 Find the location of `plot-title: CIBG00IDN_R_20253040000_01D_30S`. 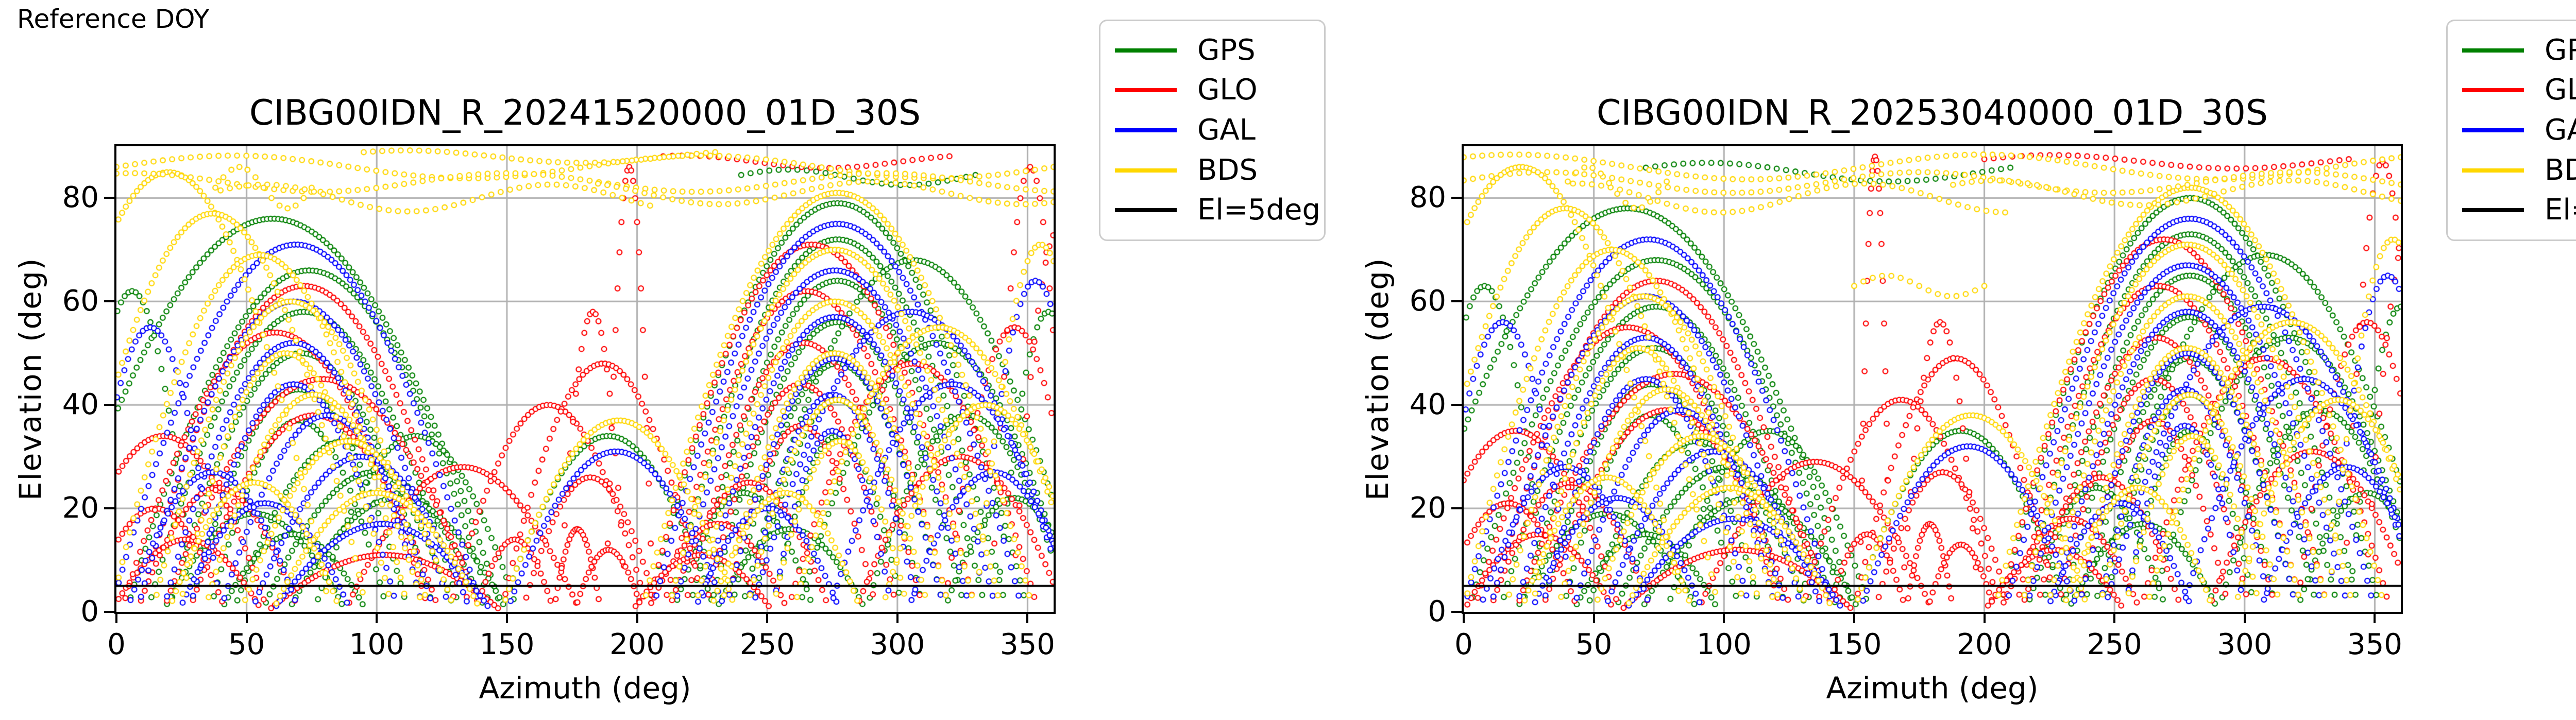

plot-title: CIBG00IDN_R_20253040000_01D_30S is located at coordinates (1932, 113).